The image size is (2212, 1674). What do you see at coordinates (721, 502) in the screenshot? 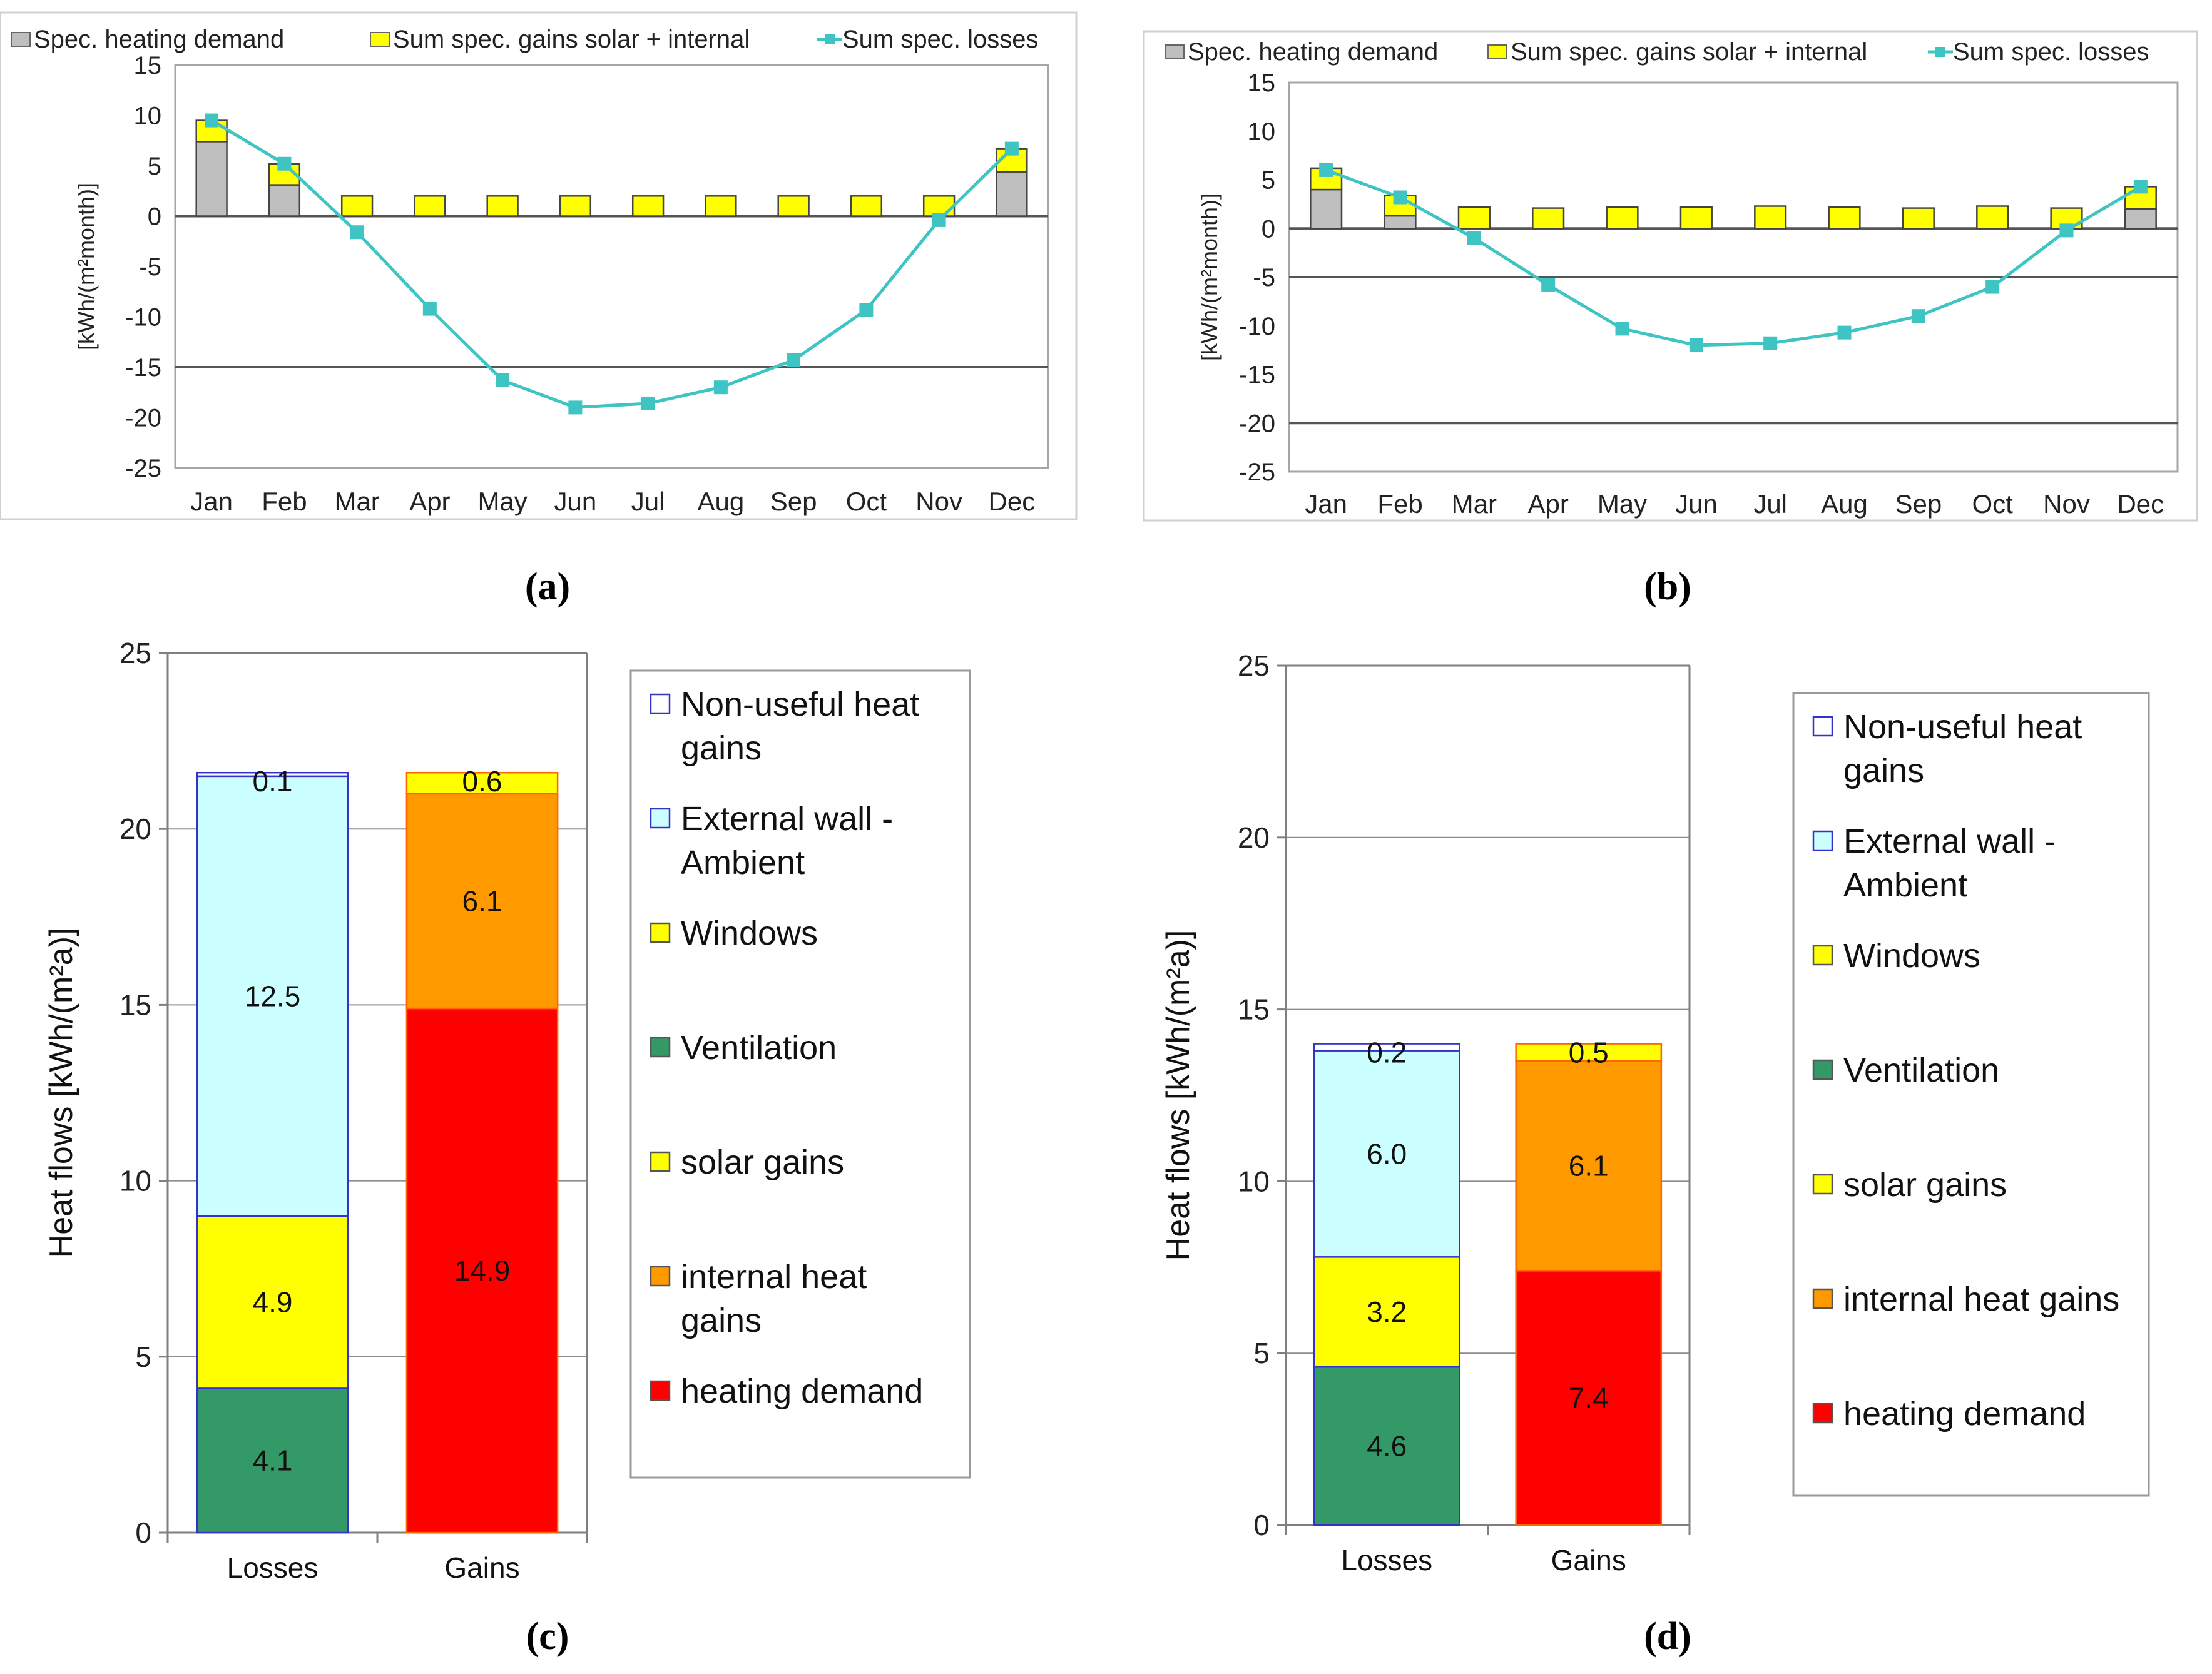
I see `x-tick-label: Aug` at bounding box center [721, 502].